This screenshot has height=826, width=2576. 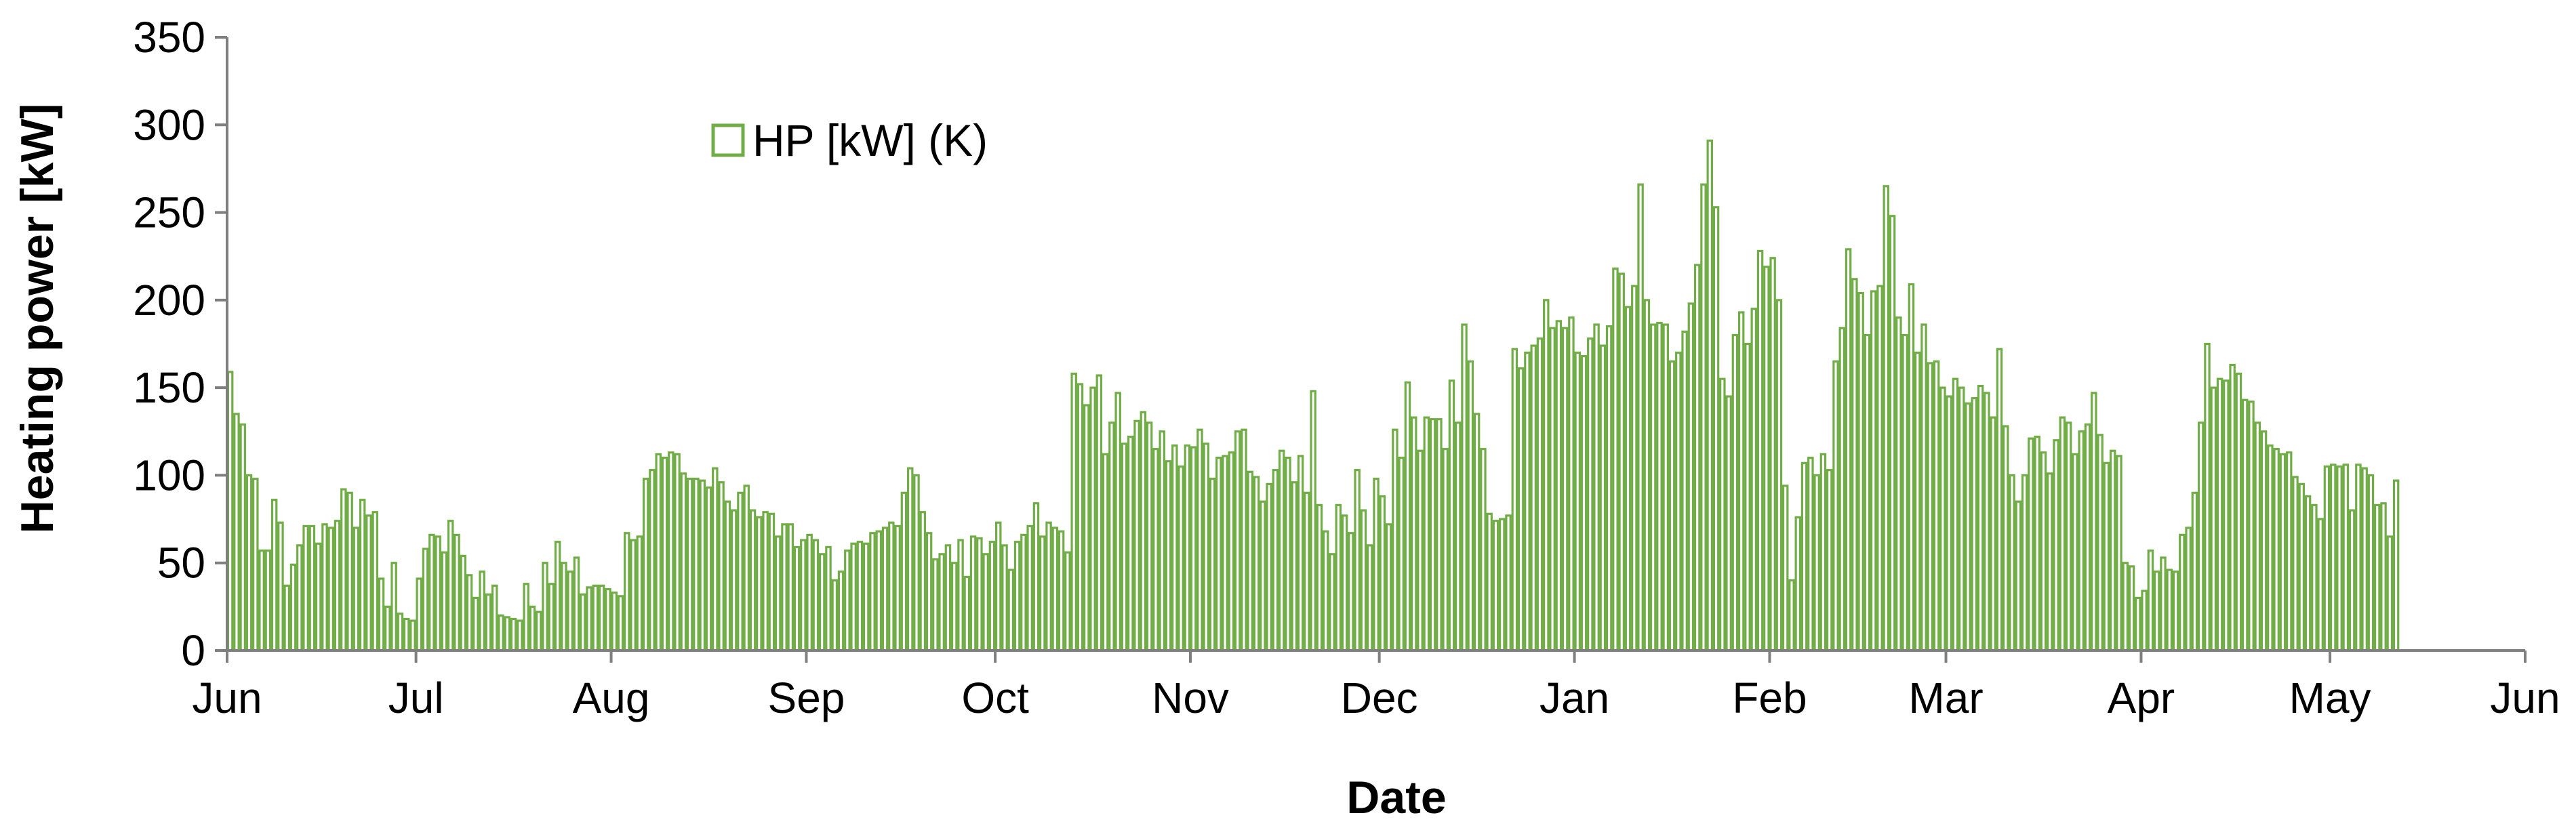 I want to click on y-tick-label: 250, so click(x=169, y=212).